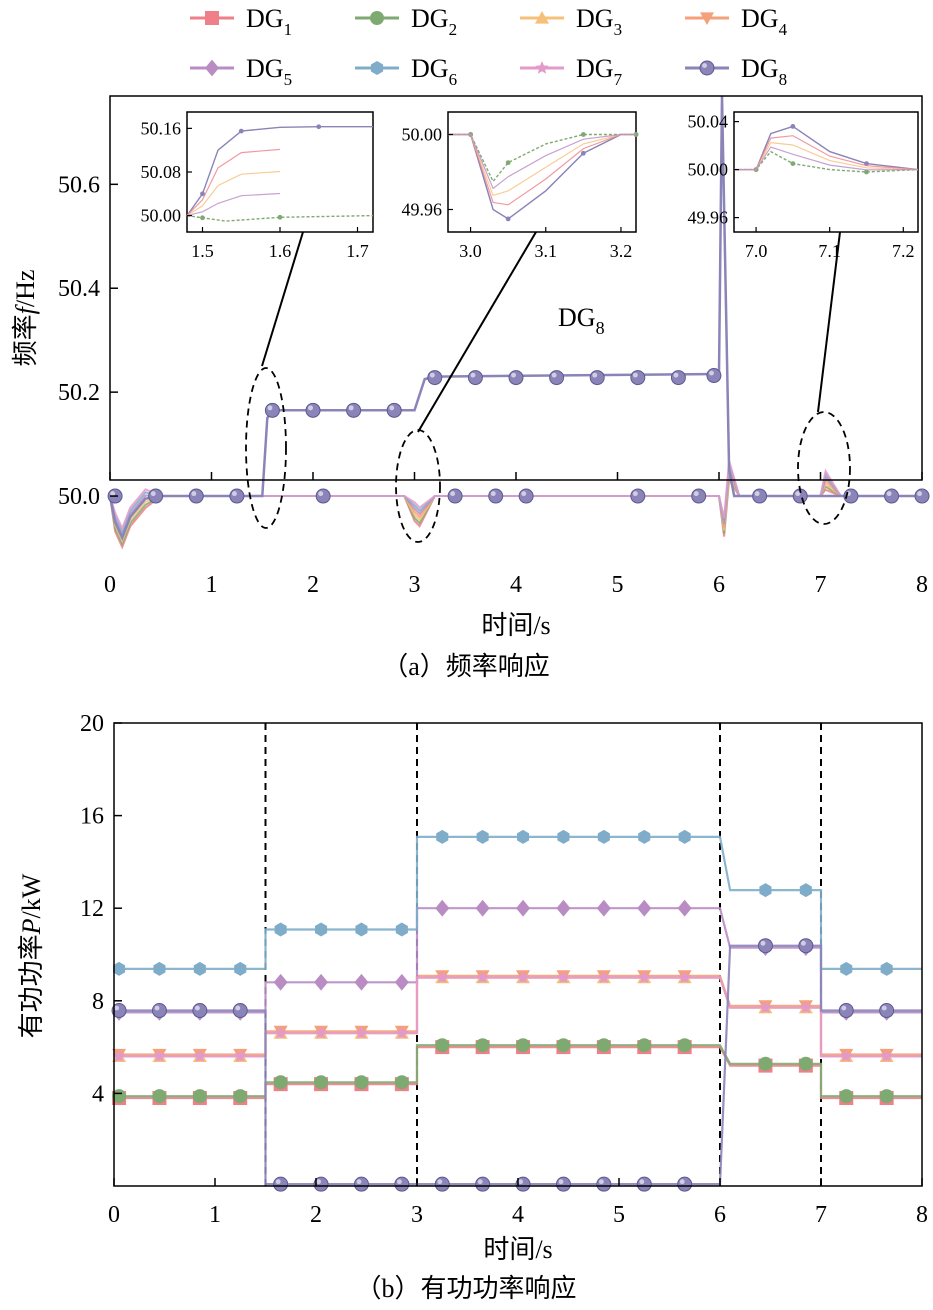  Describe the element at coordinates (493, 494) in the screenshot. I see `freq-marker-nominal-6-highlight` at that location.